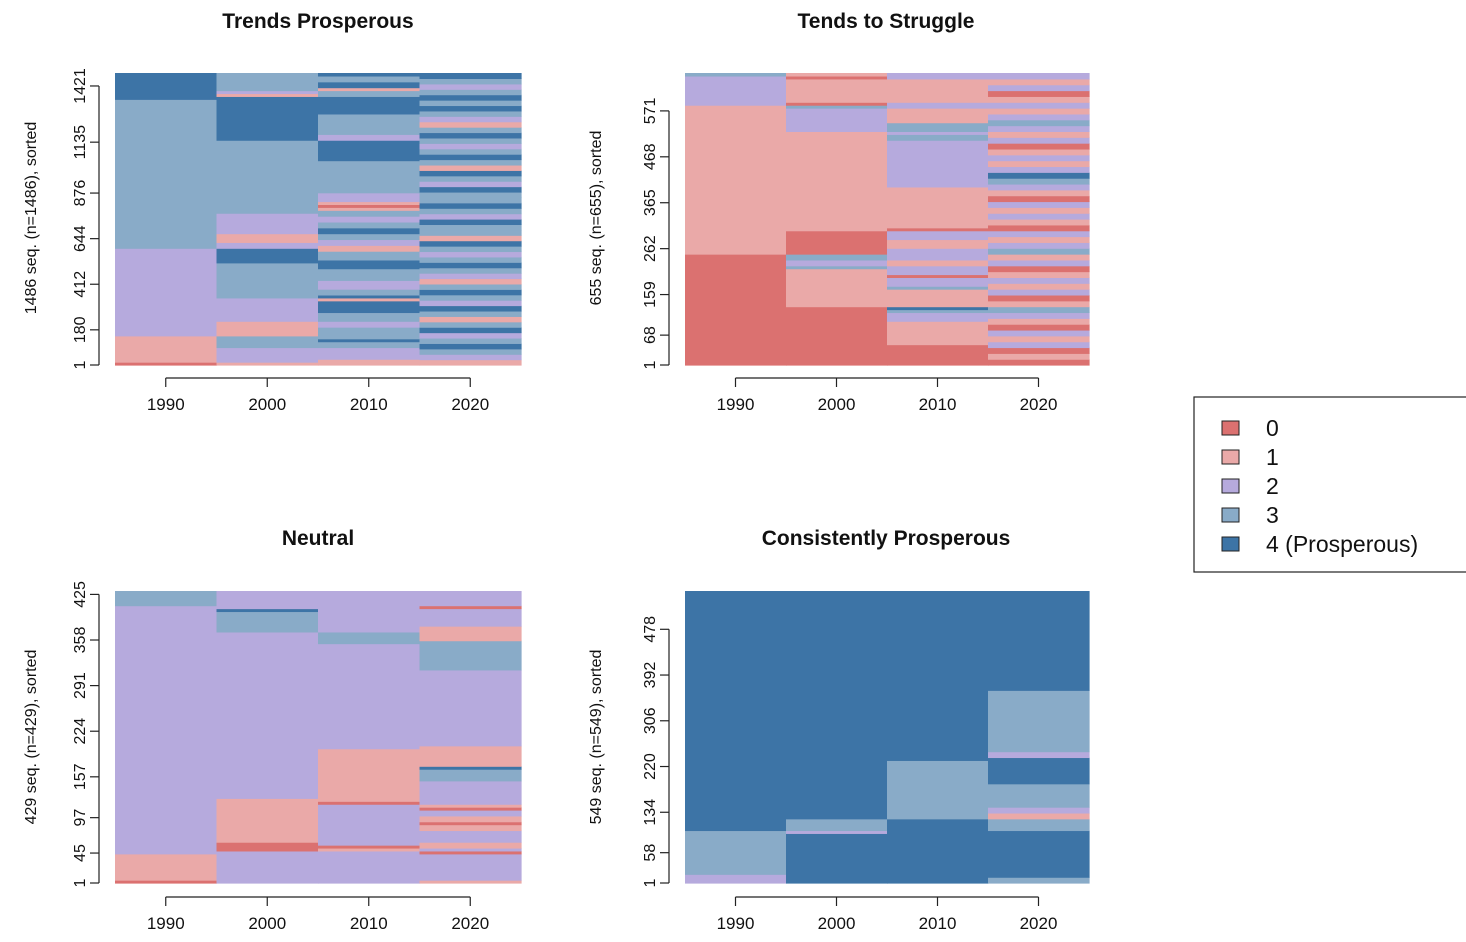  What do you see at coordinates (1272, 486) in the screenshot?
I see `legend-label: 2` at bounding box center [1272, 486].